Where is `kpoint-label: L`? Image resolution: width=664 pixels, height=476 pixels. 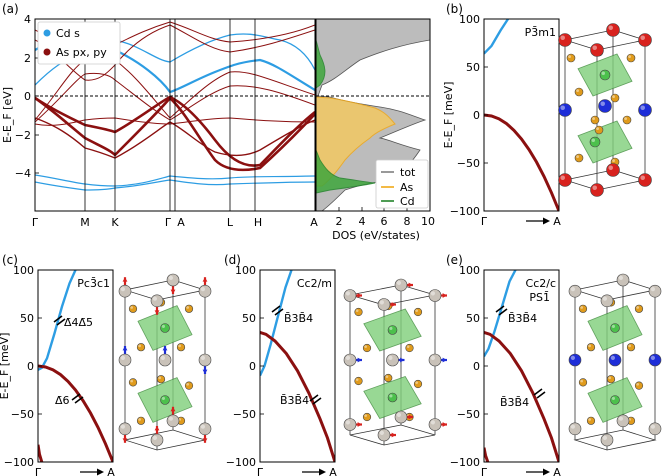
kpoint-label: L is located at coordinates (230, 222).